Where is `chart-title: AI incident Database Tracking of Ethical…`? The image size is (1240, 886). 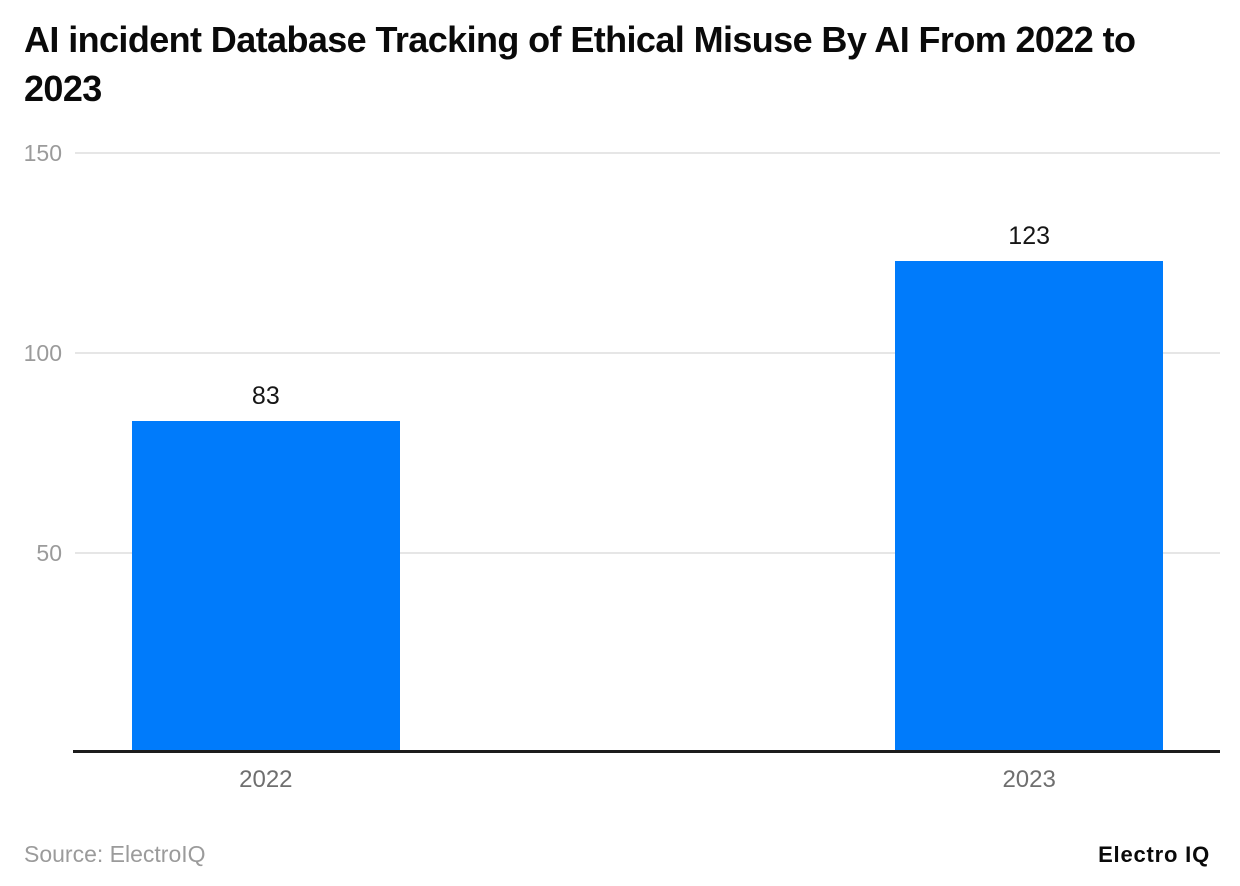
chart-title: AI incident Database Tracking of Ethical… is located at coordinates (580, 64).